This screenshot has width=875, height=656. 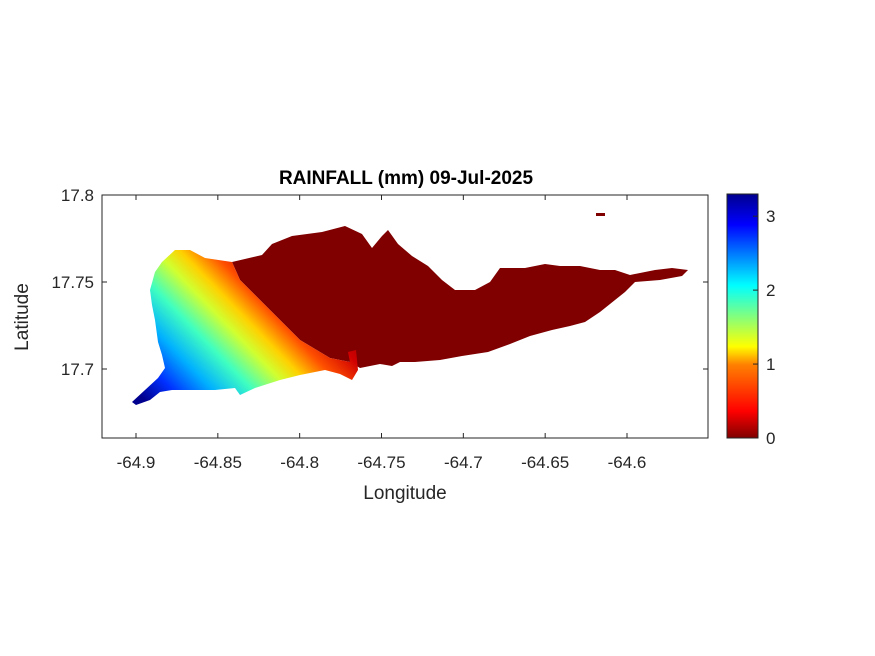 I want to click on island-east-region, so click(x=460, y=297).